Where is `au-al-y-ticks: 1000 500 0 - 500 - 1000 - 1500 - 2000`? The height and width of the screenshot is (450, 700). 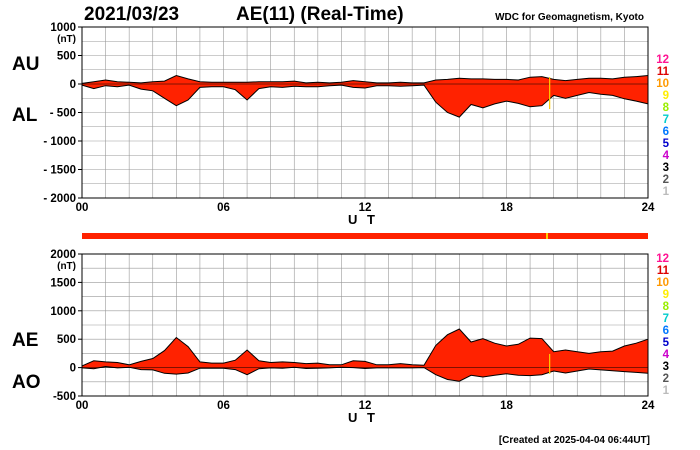 au-al-y-ticks: 1000 500 0 - 500 - 1000 - 1500 - 2000 is located at coordinates (62, 113).